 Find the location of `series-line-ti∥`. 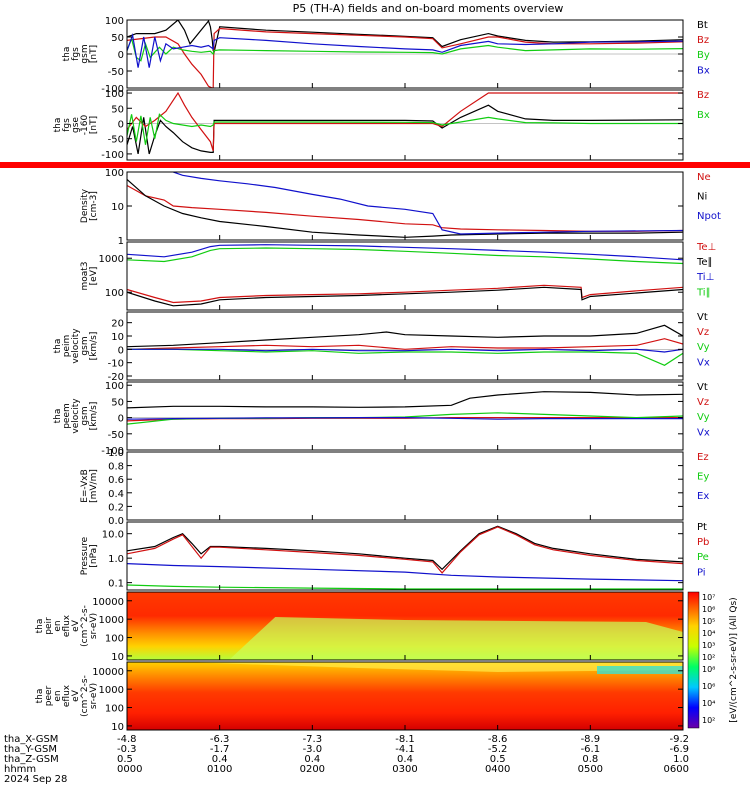

series-line-ti∥ is located at coordinates (405, 256).